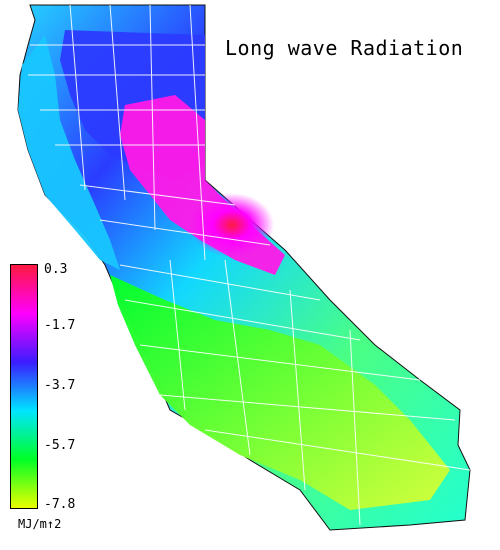 This screenshot has height=550, width=500. Describe the element at coordinates (40, 524) in the screenshot. I see `legend-unit-label: MJ/m↑2` at that location.